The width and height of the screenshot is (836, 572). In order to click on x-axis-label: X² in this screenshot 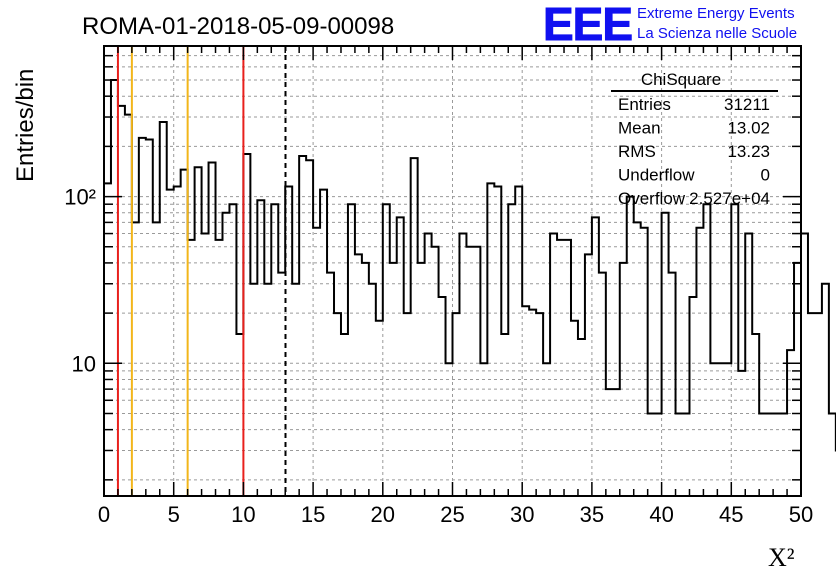, I will do `click(781, 557)`.